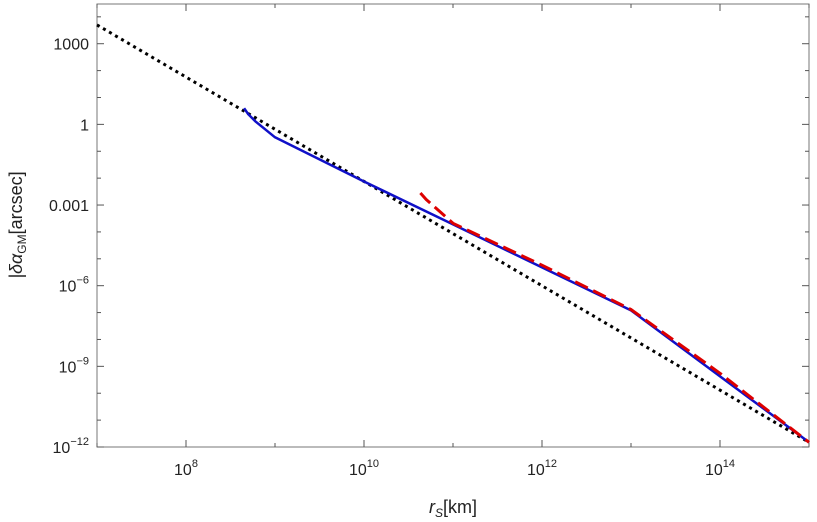  Describe the element at coordinates (186, 468) in the screenshot. I see `x-tick-label: 108` at that location.